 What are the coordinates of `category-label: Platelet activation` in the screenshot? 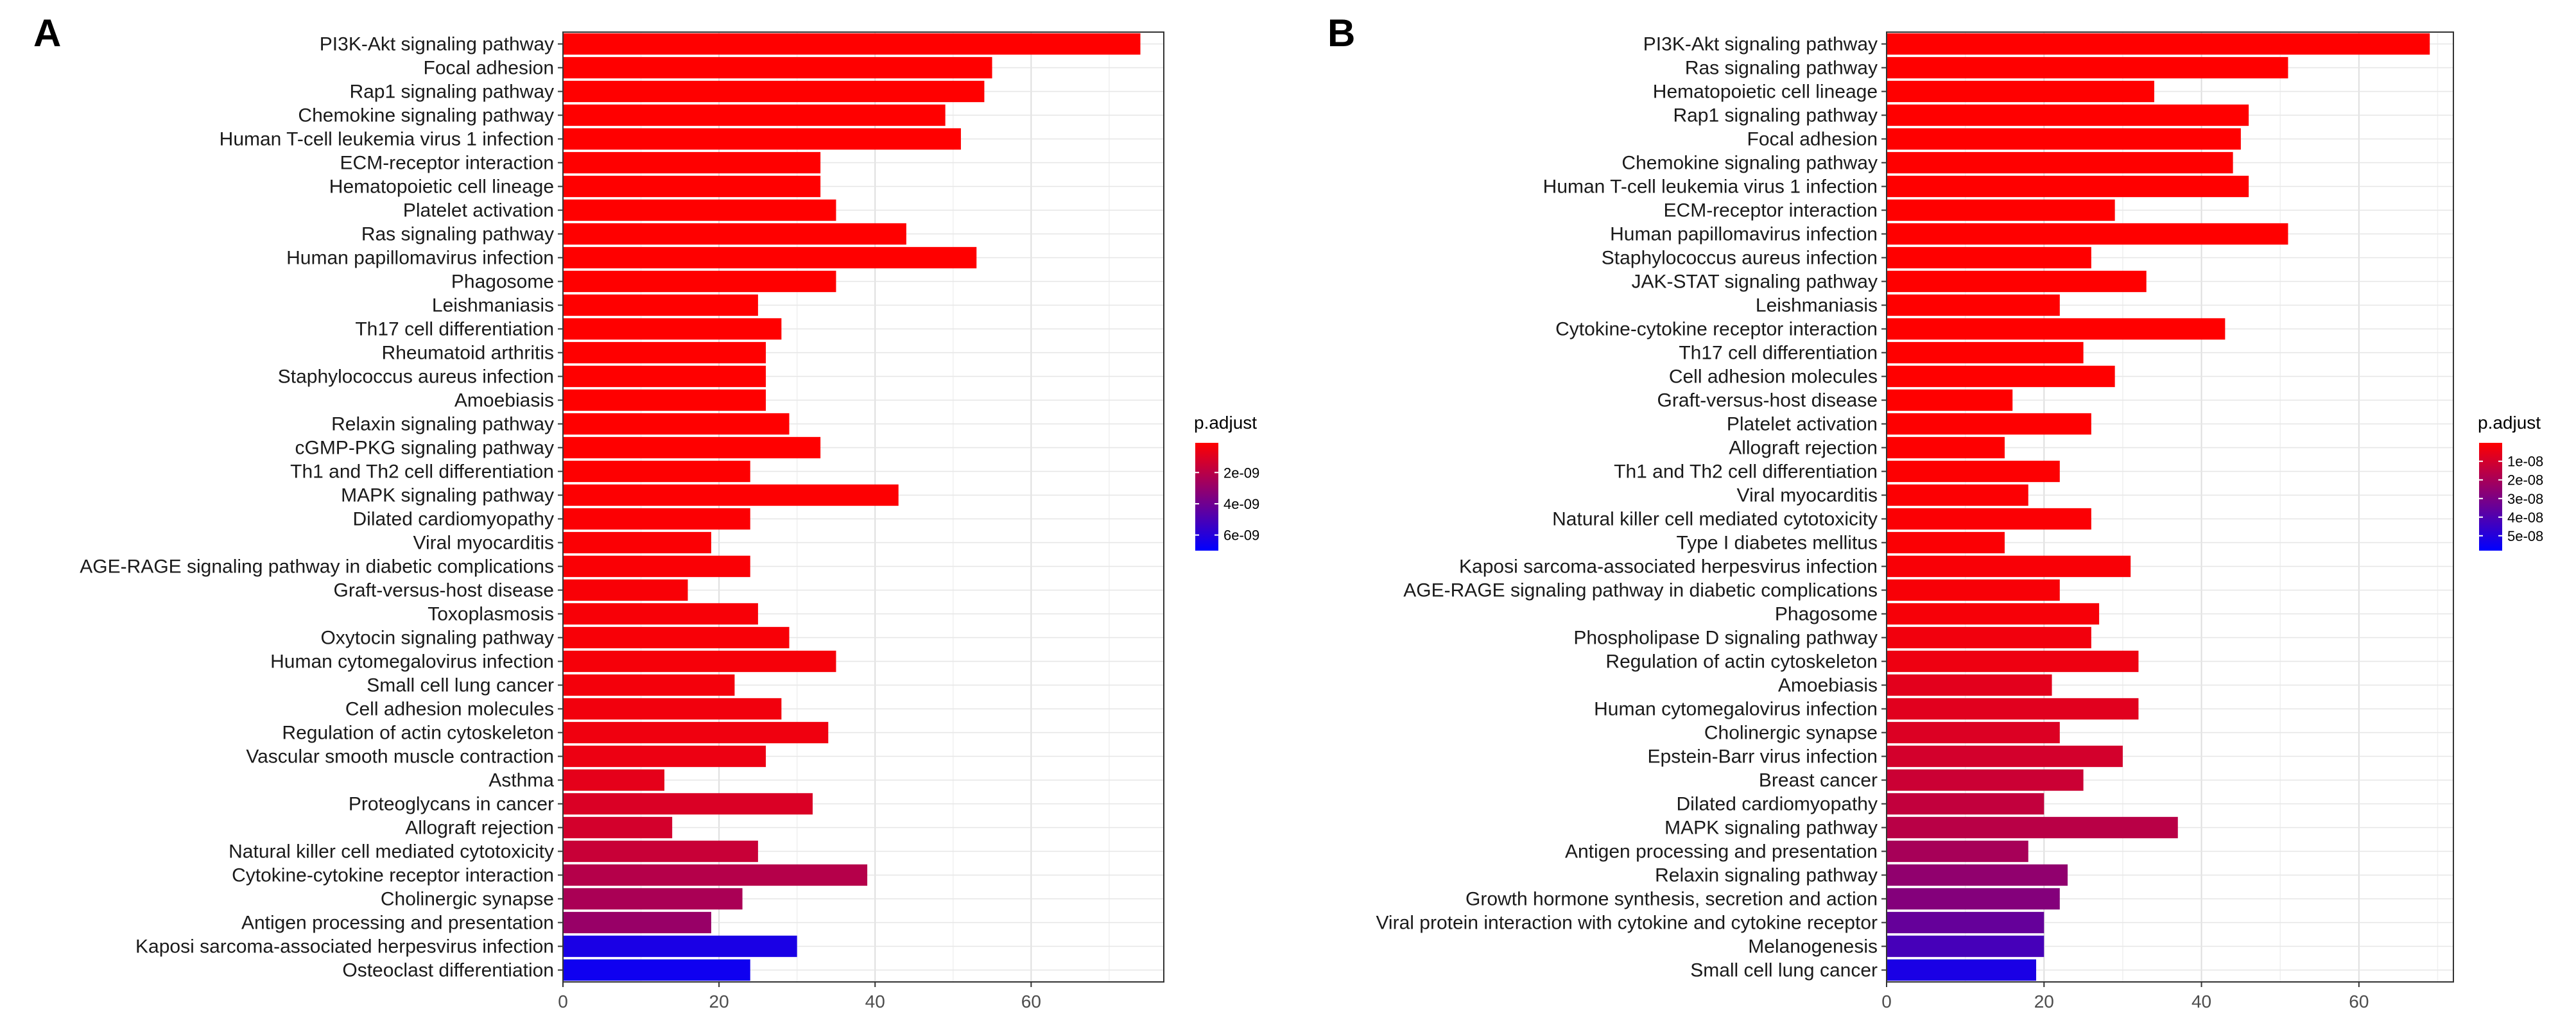 It's located at (479, 210).